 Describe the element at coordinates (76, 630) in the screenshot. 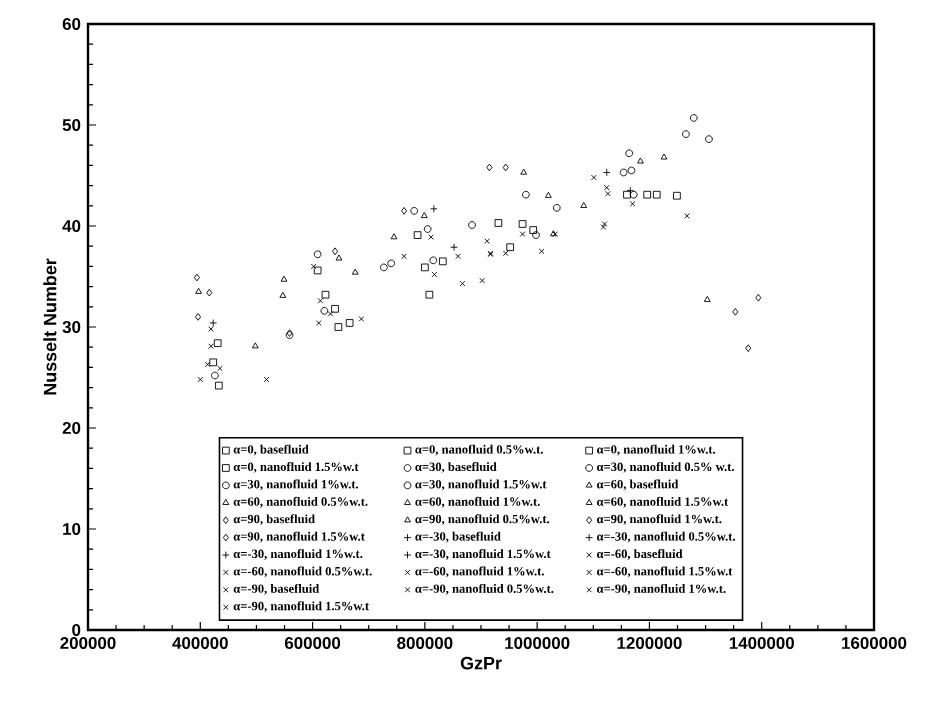

I see `y-tick-label: 0` at that location.